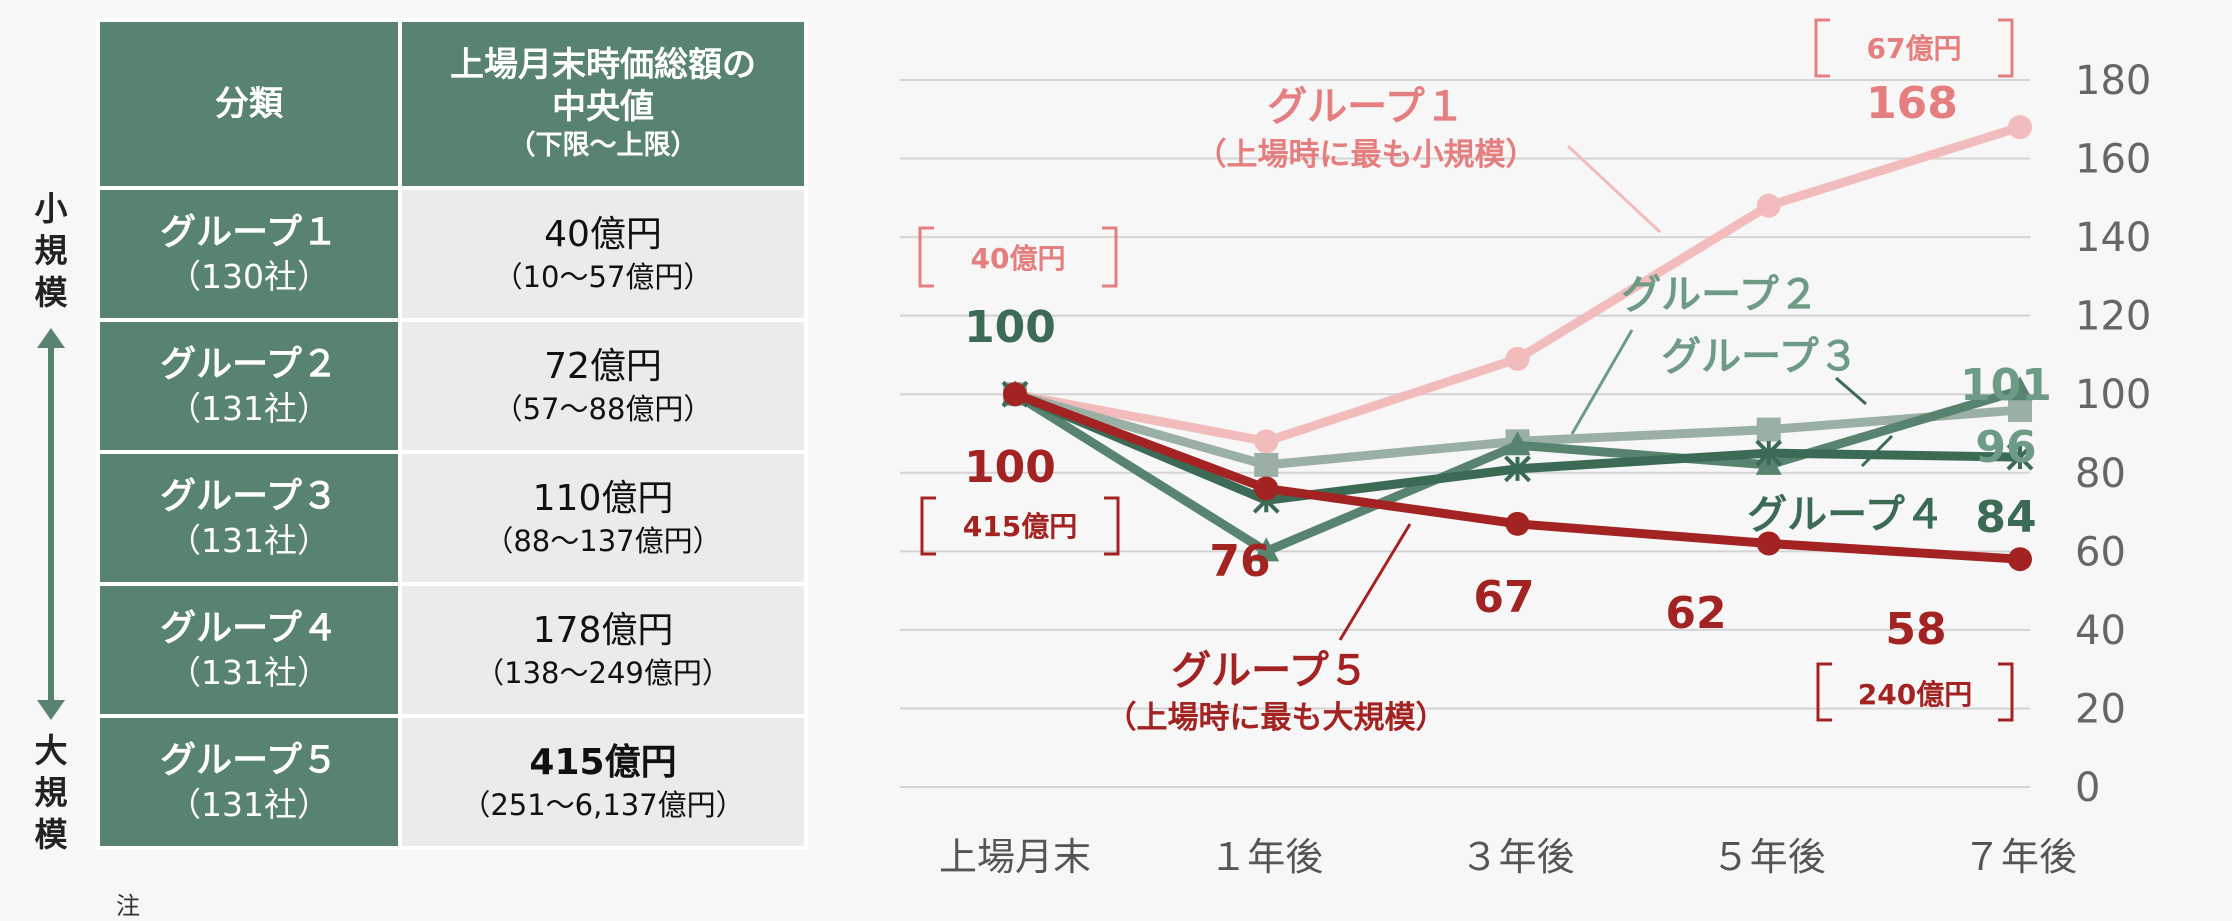  I want to click on table-row: グループ５ （131社） 415億円 （251～6,137億円）, so click(452, 782).